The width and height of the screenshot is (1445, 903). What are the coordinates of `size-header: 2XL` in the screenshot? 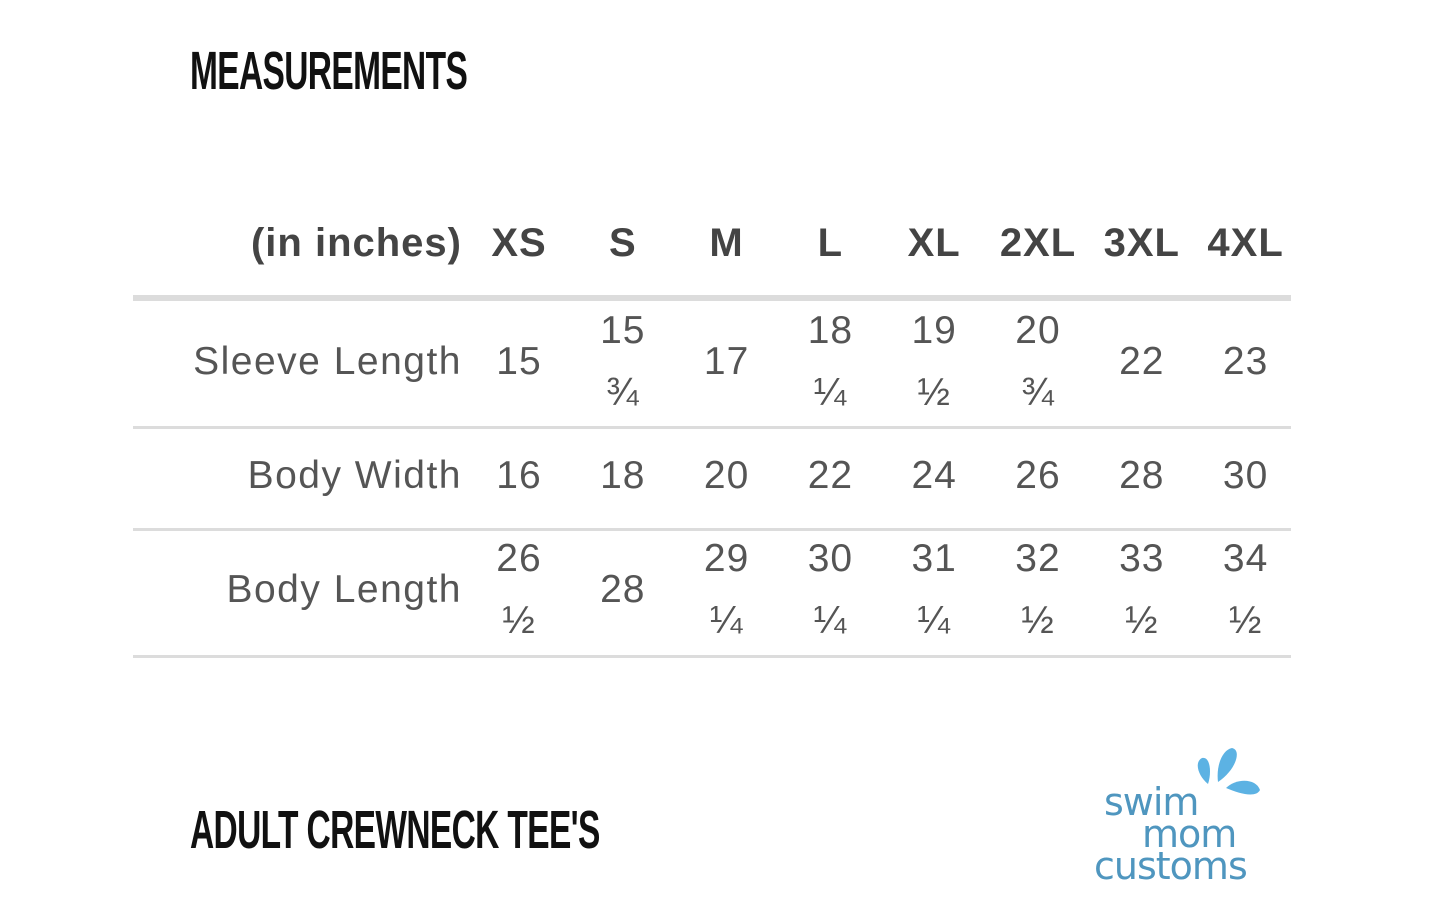 It's located at (1038, 243).